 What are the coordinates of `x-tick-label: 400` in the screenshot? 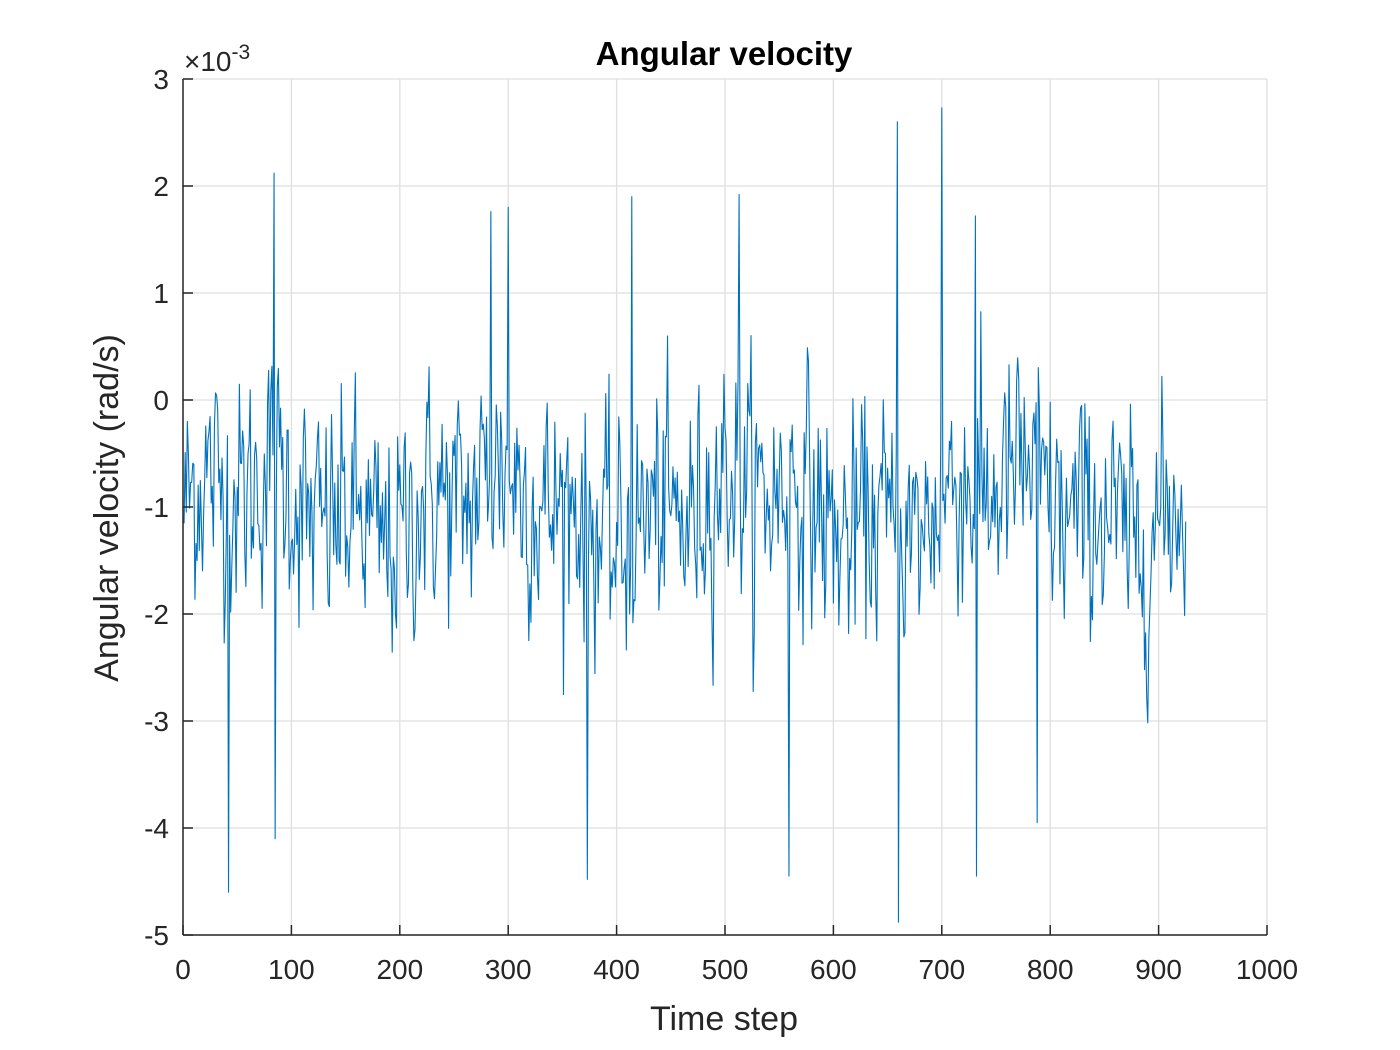 It's located at (616, 969).